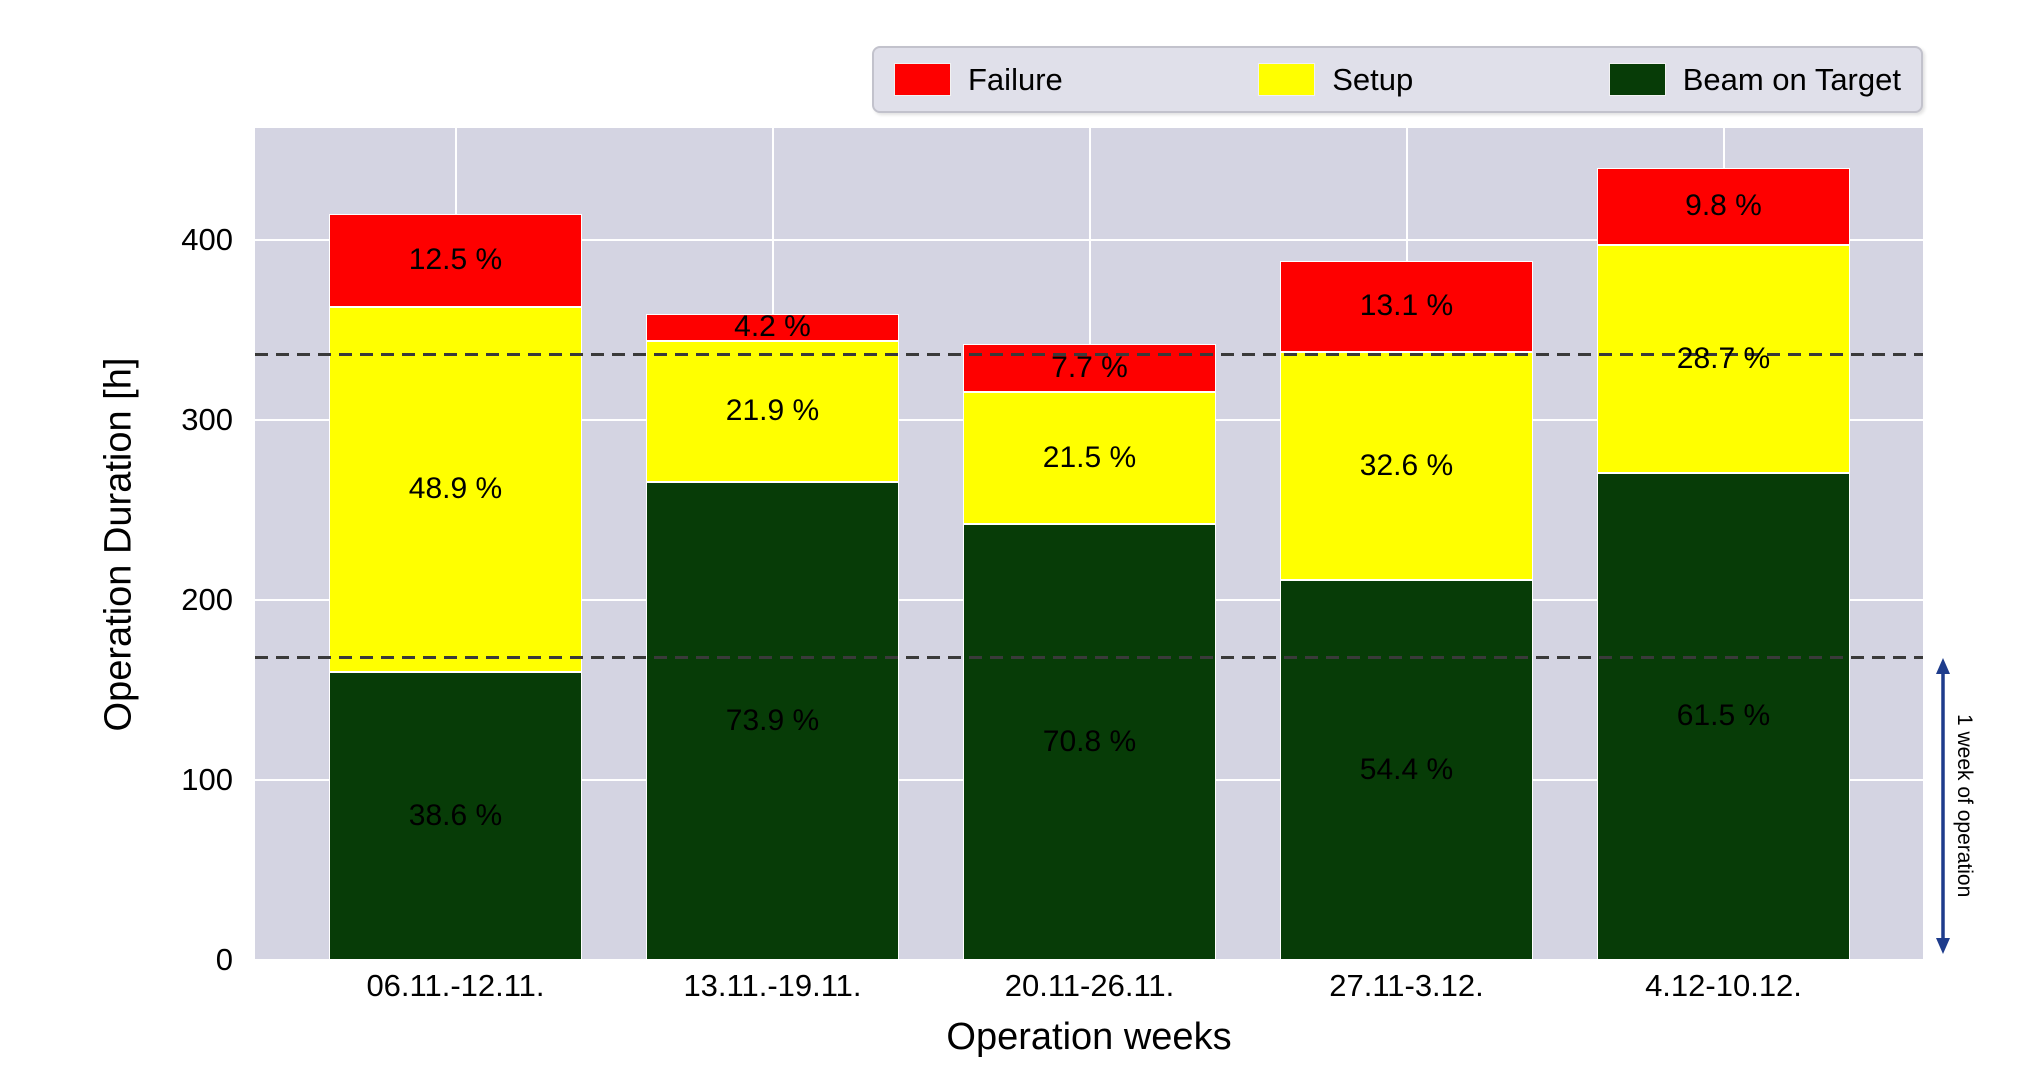 This screenshot has width=2025, height=1080. I want to click on bar-percentage-label: 7.7 %, so click(1089, 367).